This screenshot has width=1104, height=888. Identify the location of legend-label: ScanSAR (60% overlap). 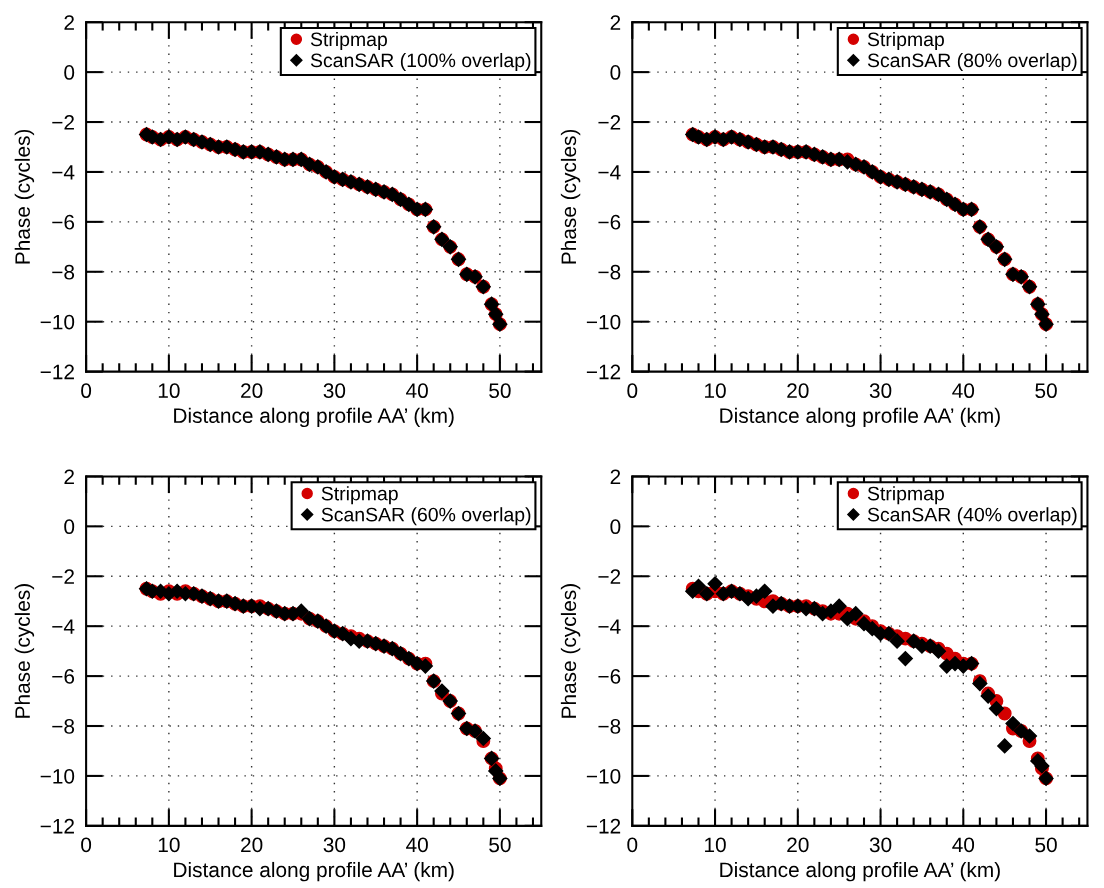
(426, 516).